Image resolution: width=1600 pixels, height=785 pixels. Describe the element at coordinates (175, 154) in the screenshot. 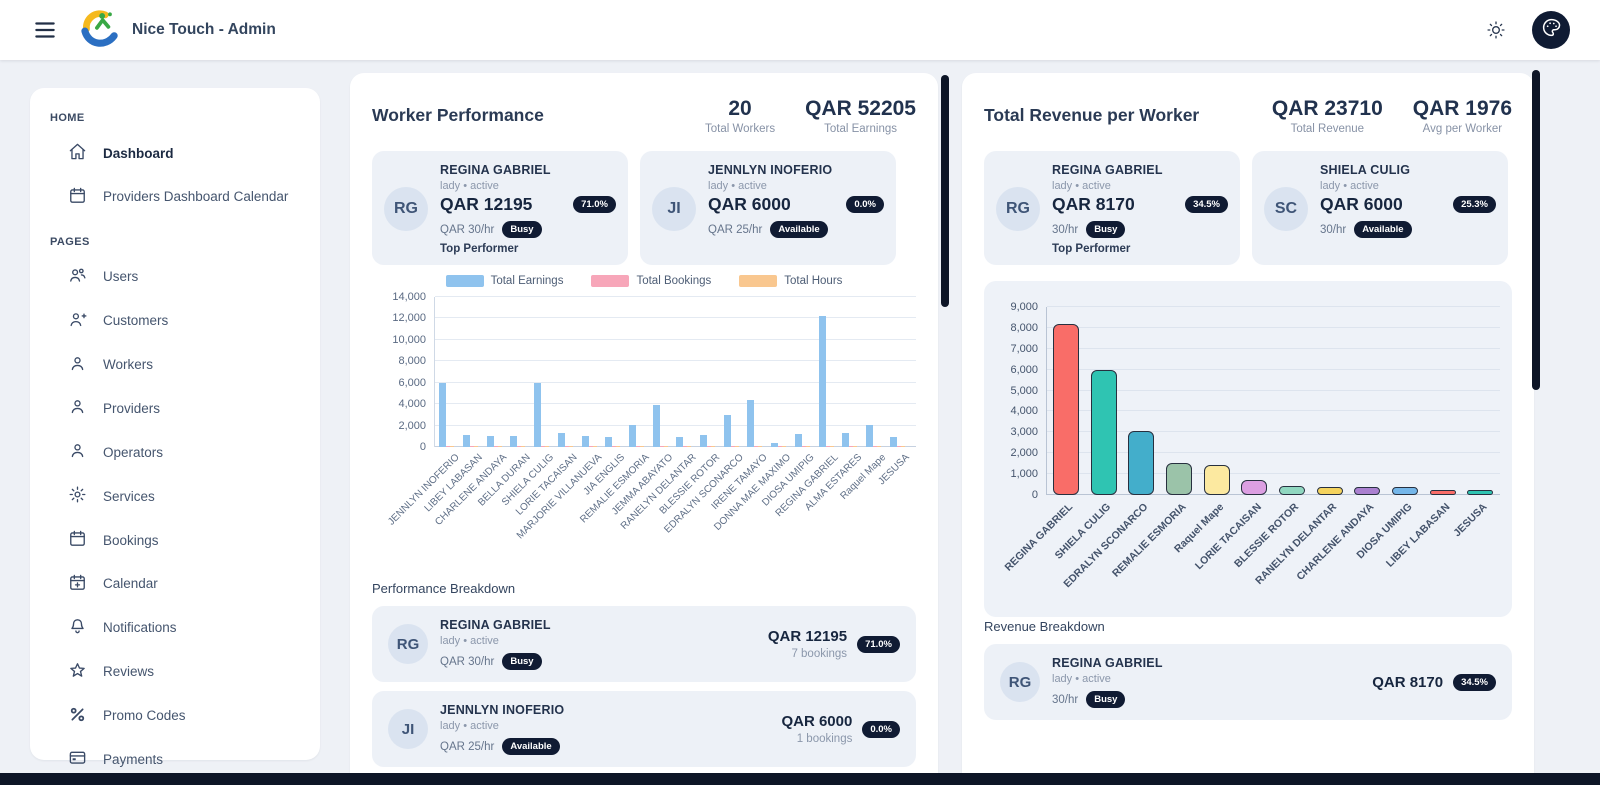

I see `sidebar-item-dashboard: Dashboard` at that location.